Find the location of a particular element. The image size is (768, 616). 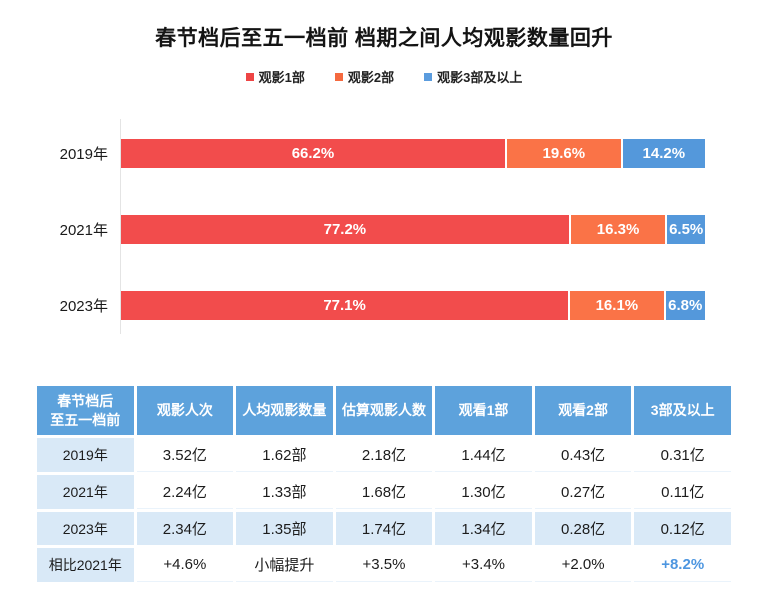

legend-label: 观影1部 is located at coordinates (281, 77).